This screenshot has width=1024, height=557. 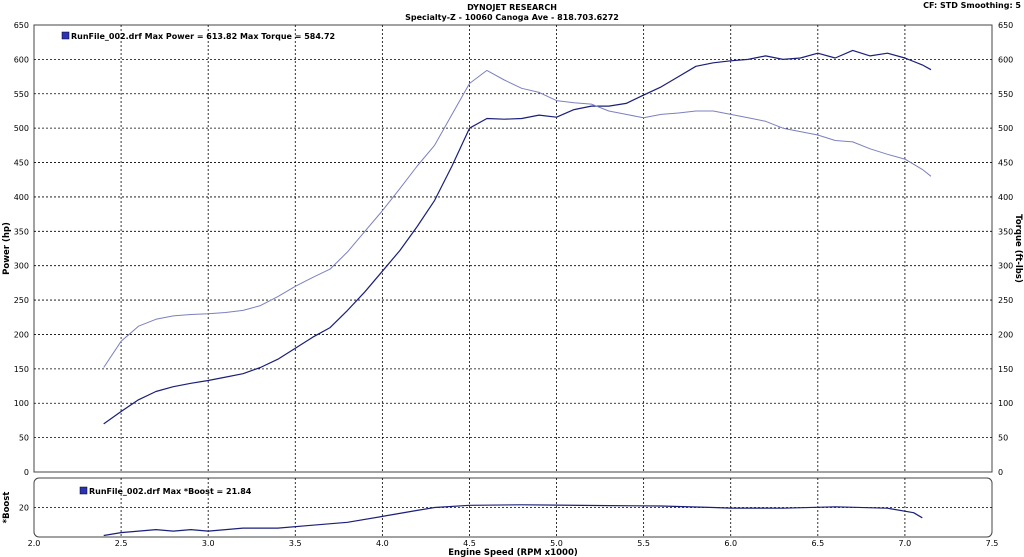 What do you see at coordinates (21, 369) in the screenshot?
I see `y-tick-label: 150` at bounding box center [21, 369].